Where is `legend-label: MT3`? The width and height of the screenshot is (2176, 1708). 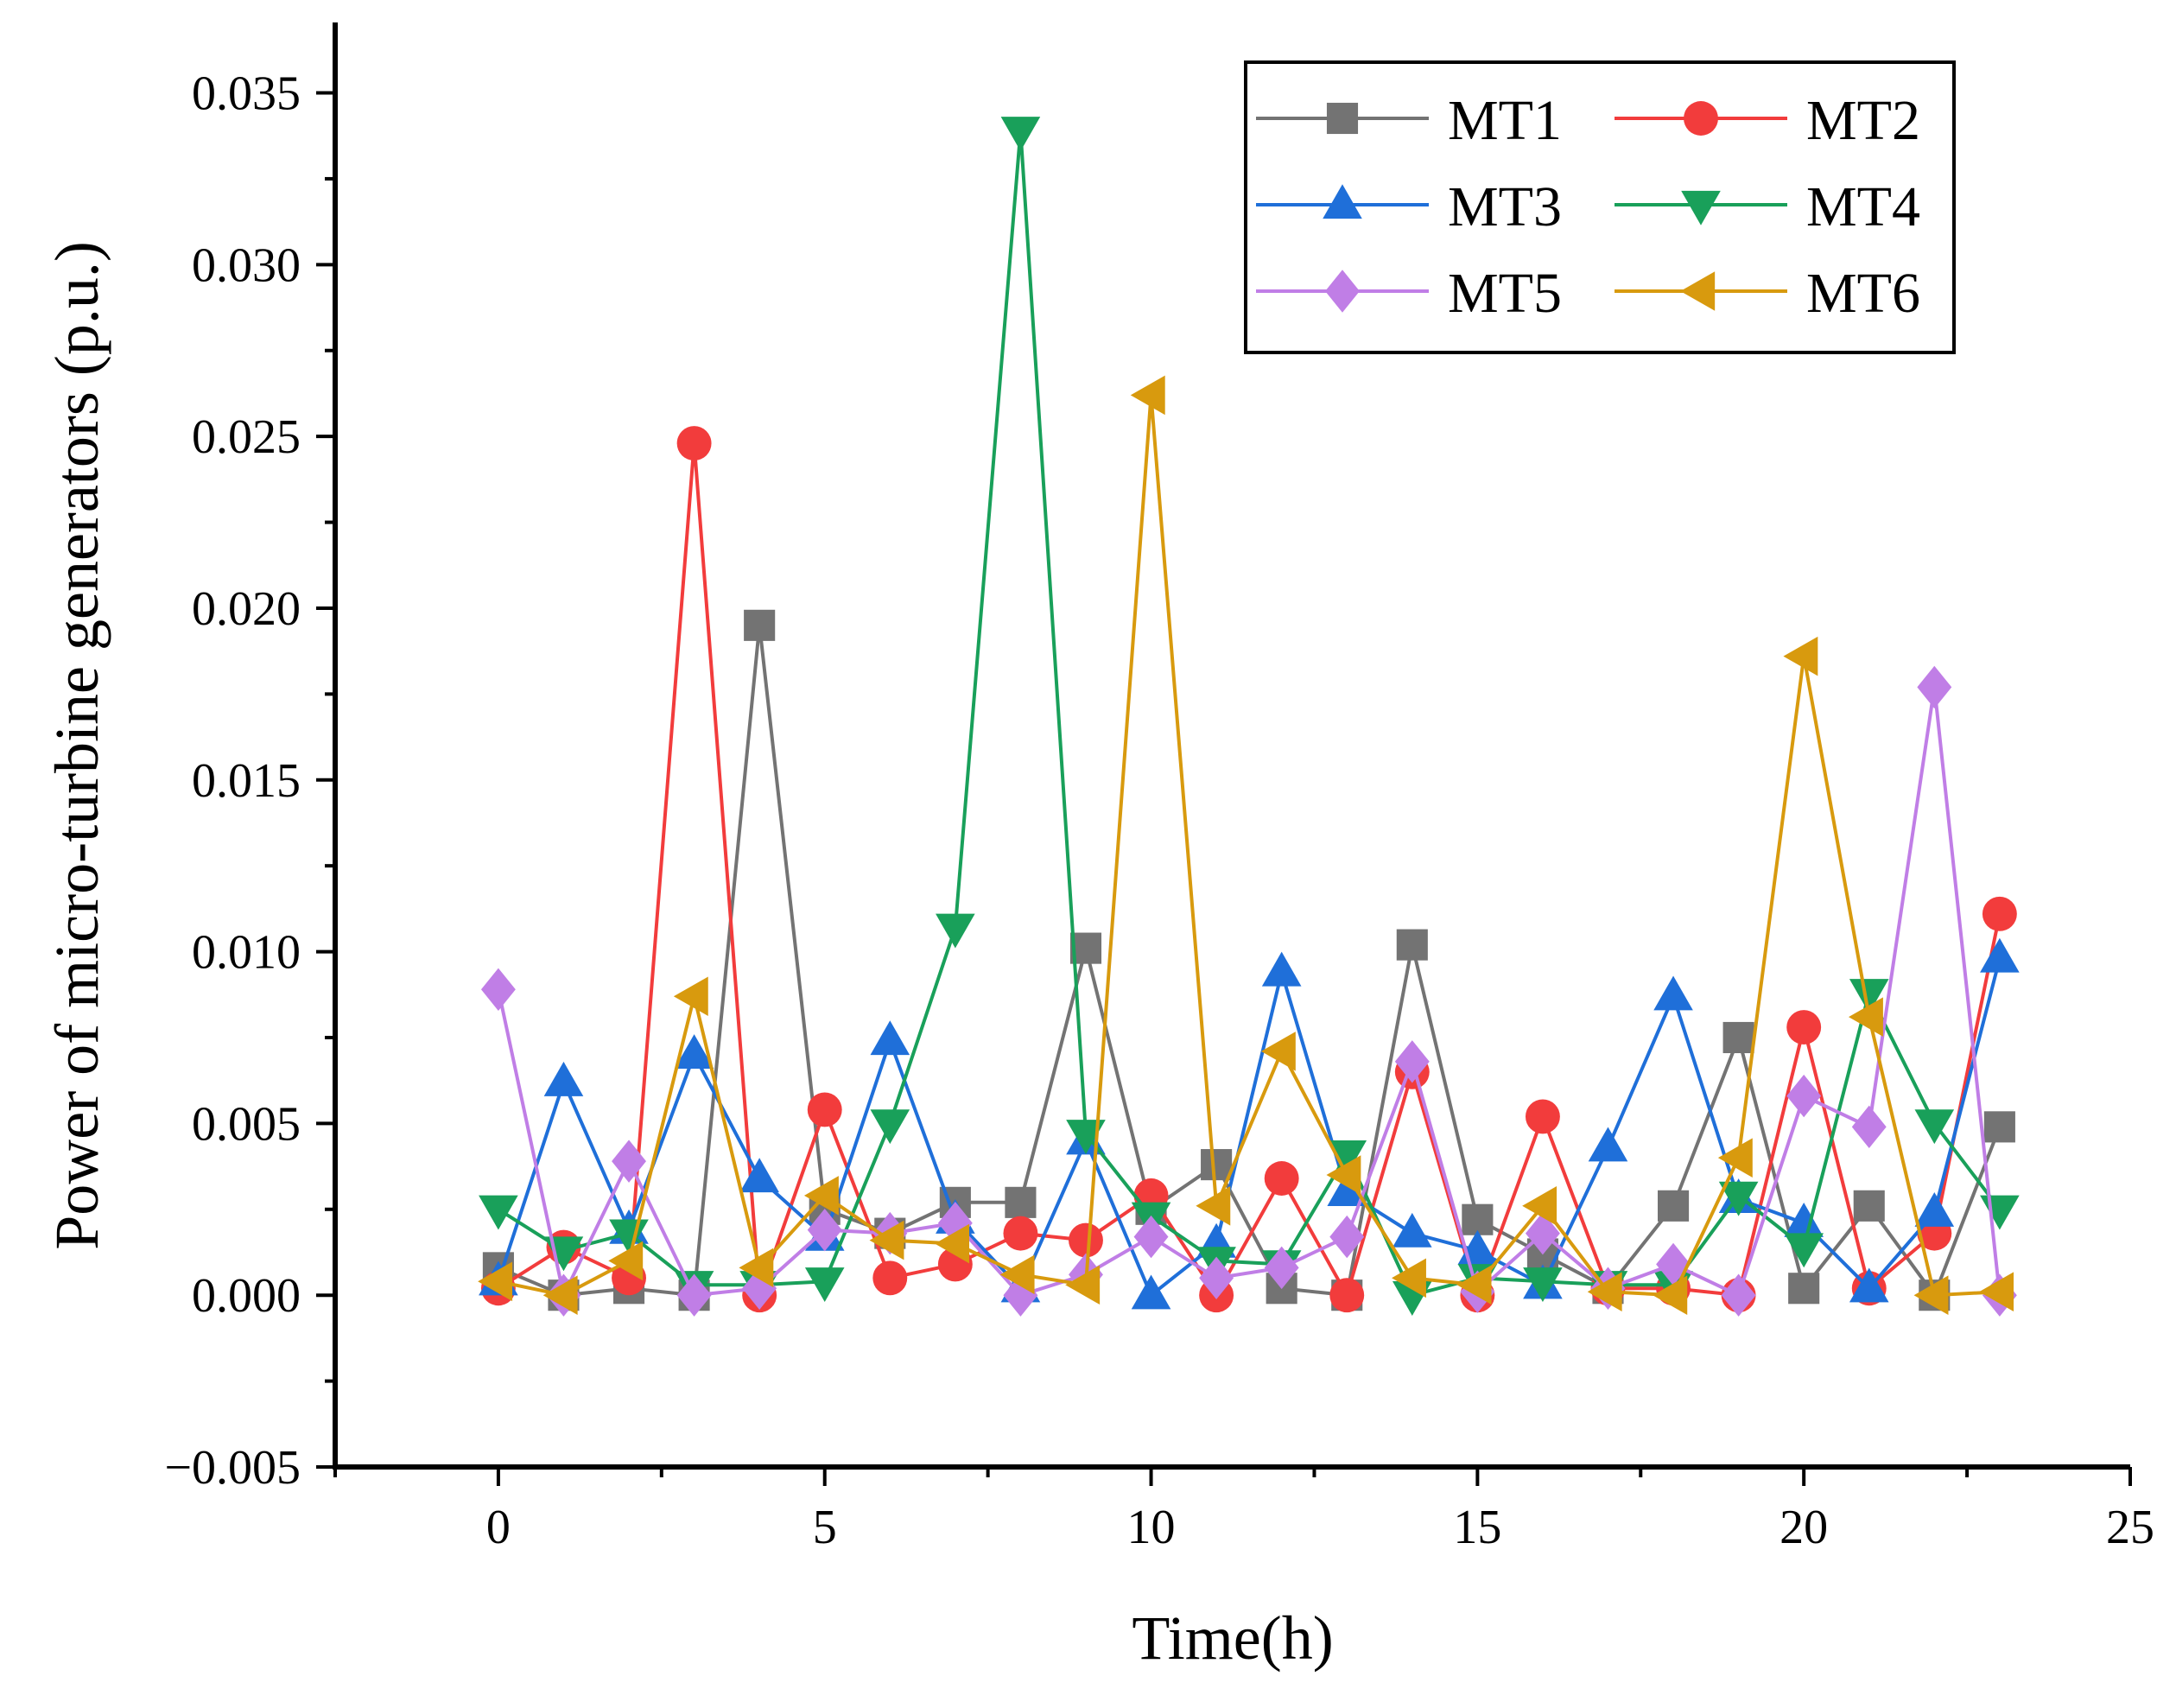 legend-label: MT3 is located at coordinates (1505, 206).